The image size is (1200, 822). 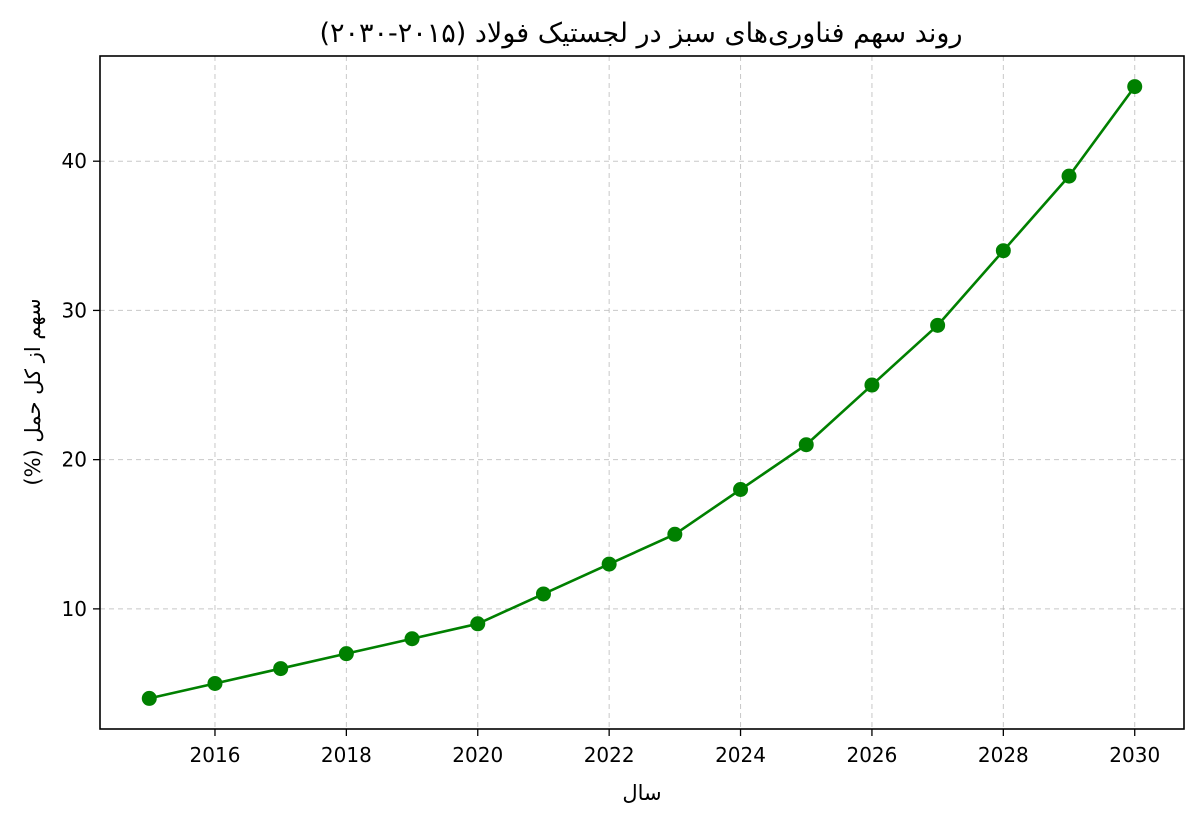 What do you see at coordinates (74, 310) in the screenshot?
I see `y-tick-label: 30` at bounding box center [74, 310].